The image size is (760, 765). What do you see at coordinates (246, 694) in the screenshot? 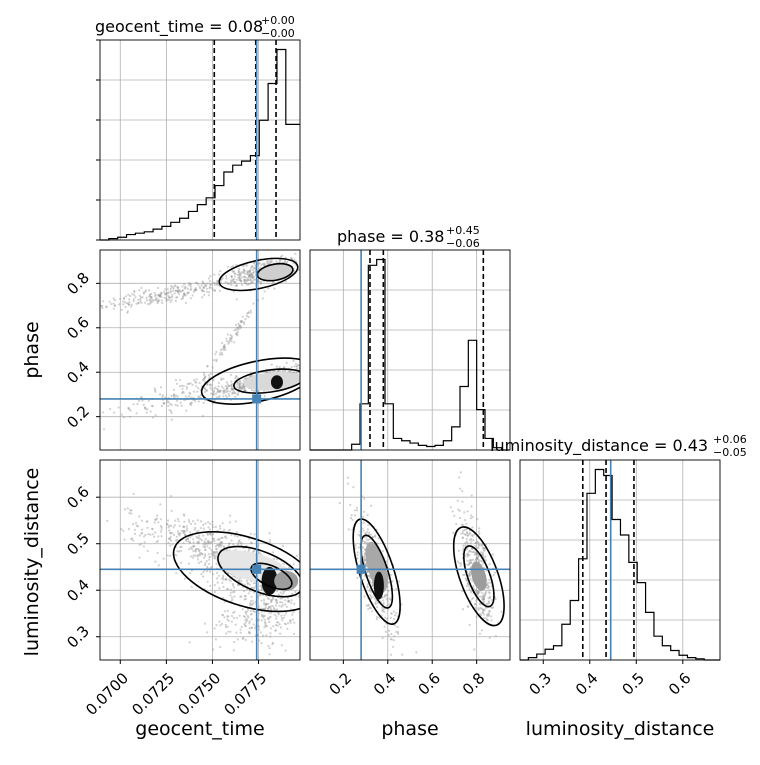
I see `x-tick-label-geocent_time-3: 0.0775` at bounding box center [246, 694].